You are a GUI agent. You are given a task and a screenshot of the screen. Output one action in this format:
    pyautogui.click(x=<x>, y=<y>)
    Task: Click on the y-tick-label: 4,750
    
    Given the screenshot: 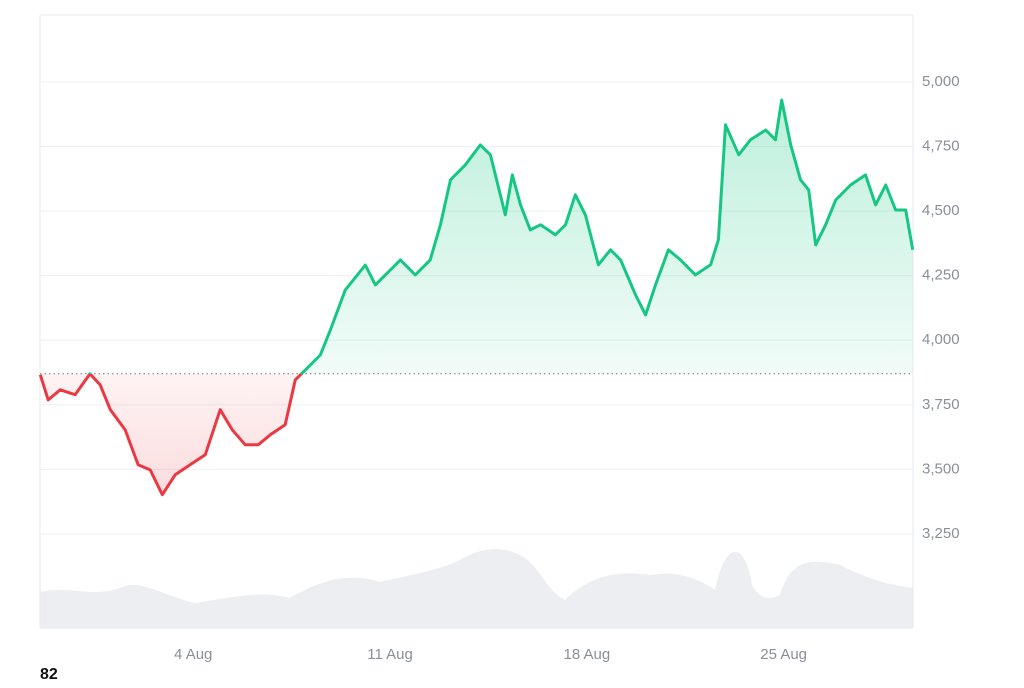 What is the action you would take?
    pyautogui.click(x=941, y=145)
    